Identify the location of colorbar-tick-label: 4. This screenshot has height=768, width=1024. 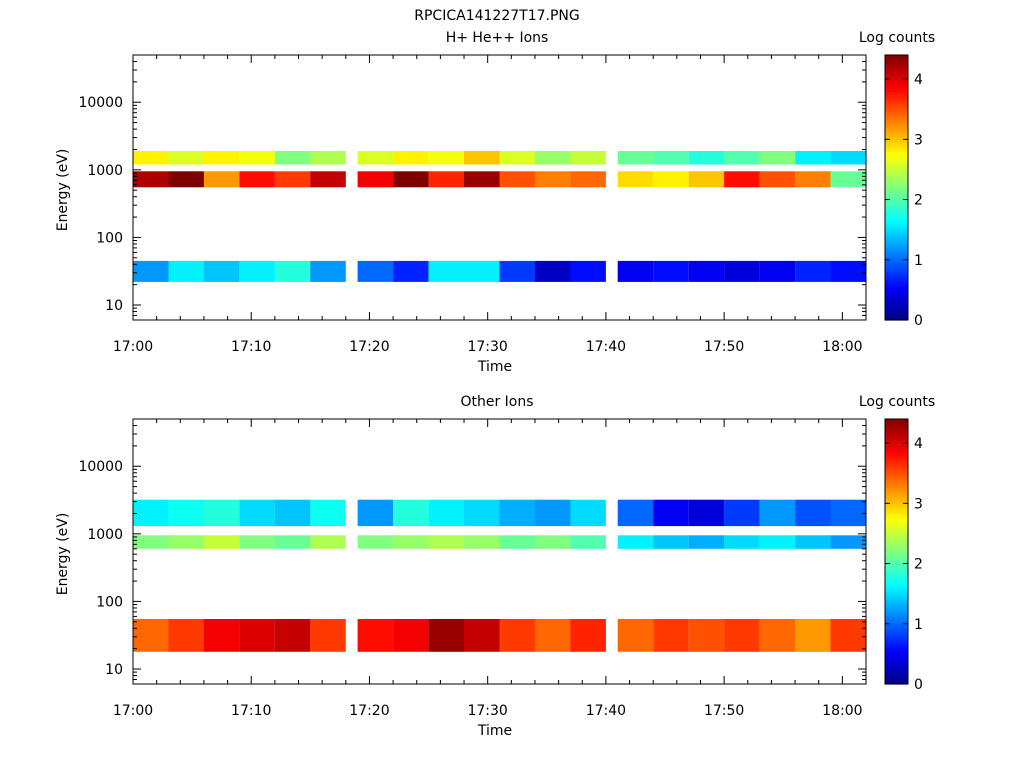
(918, 444).